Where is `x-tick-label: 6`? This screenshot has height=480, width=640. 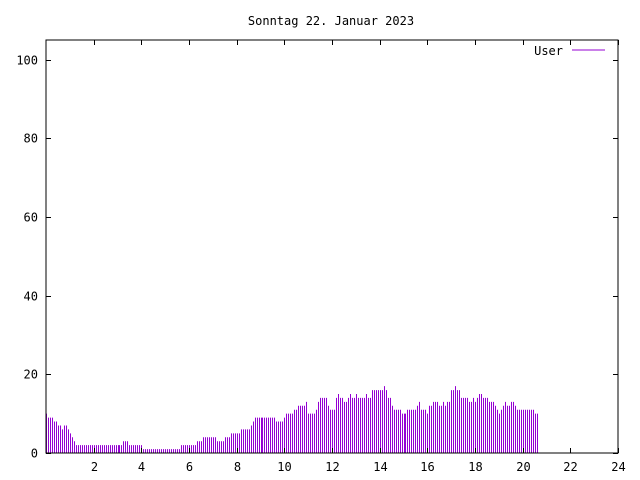
x-tick-label: 6 is located at coordinates (189, 467).